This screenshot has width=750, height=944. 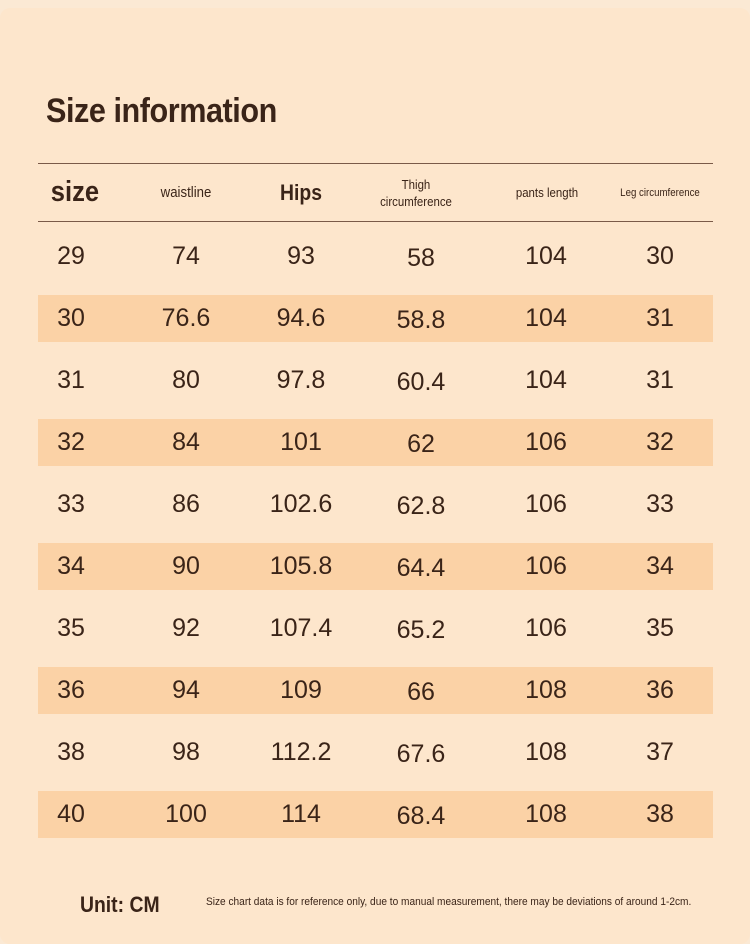 What do you see at coordinates (301, 380) in the screenshot?
I see `cell-hips: 97.8` at bounding box center [301, 380].